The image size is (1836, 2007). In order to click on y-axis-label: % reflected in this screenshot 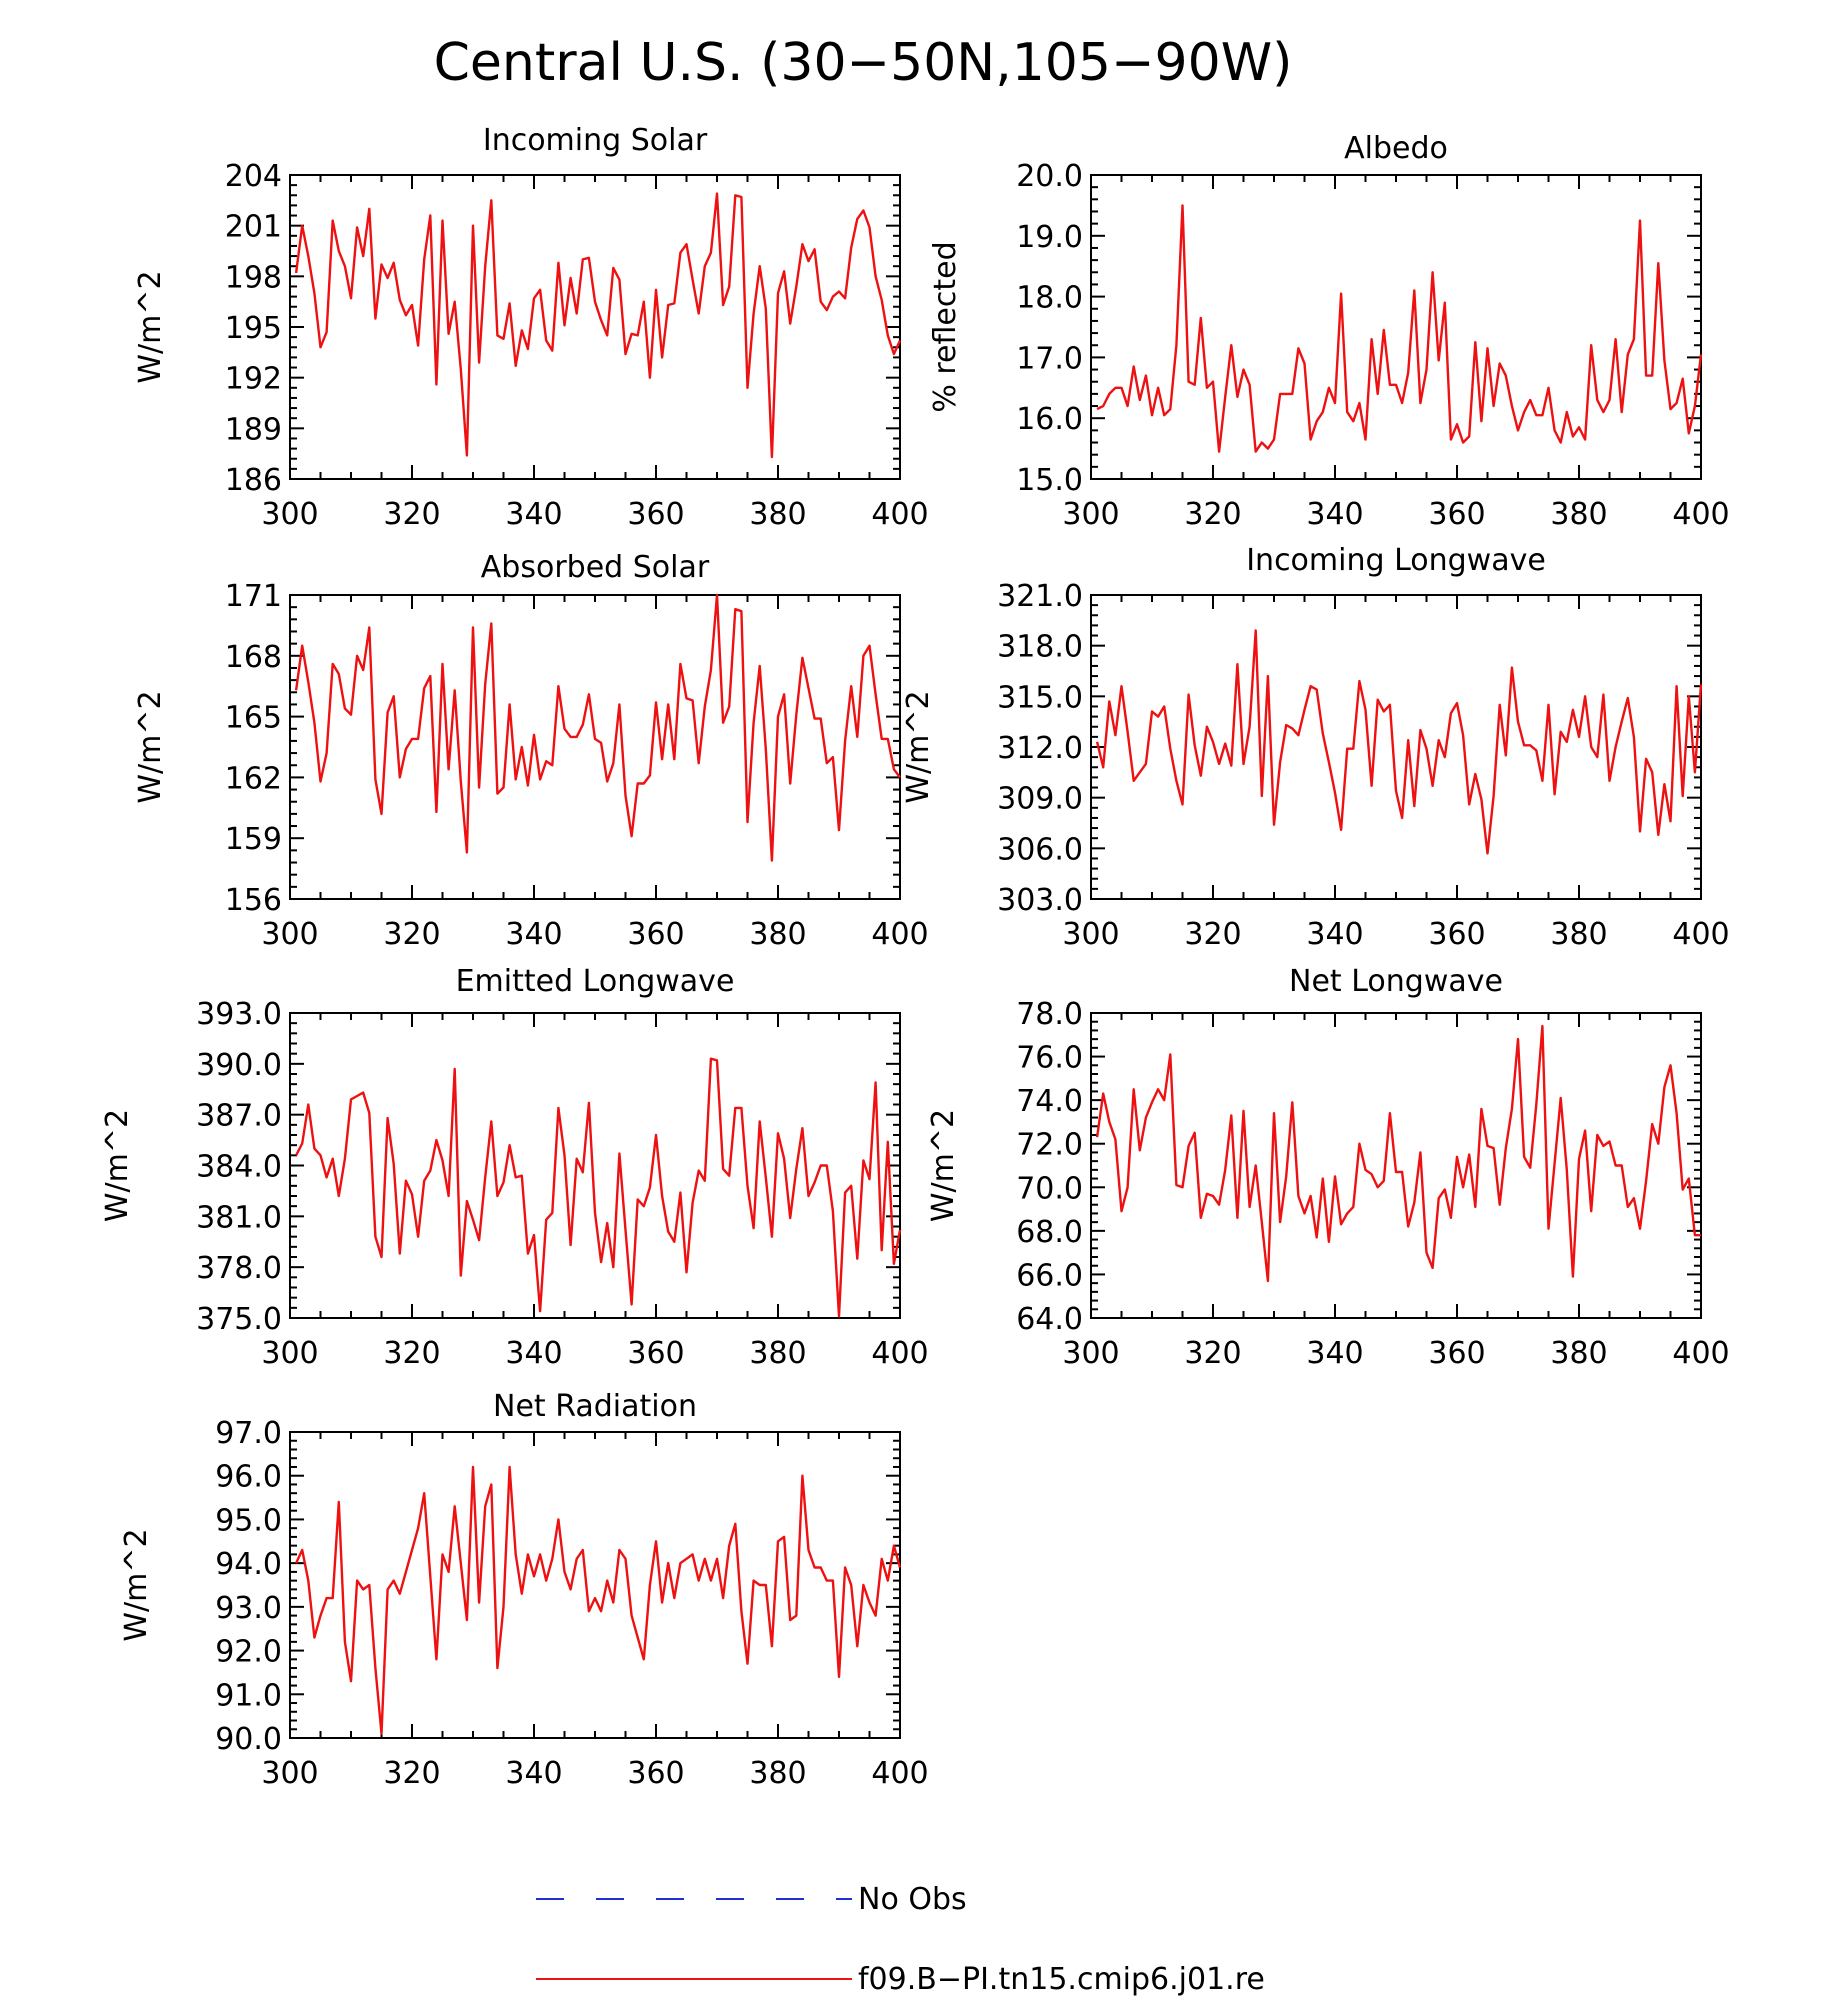, I will do `click(945, 326)`.